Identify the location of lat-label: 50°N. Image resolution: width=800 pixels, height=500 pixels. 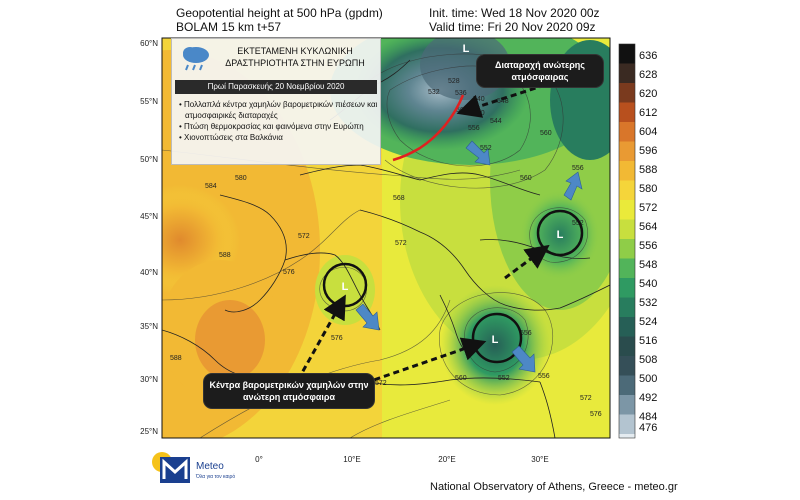
(149, 159).